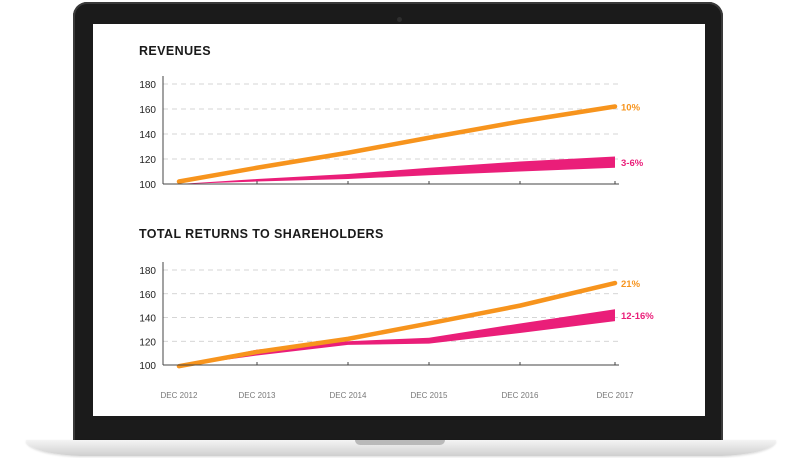  Describe the element at coordinates (632, 163) in the screenshot. I see `series-end-label: 3-6%` at that location.